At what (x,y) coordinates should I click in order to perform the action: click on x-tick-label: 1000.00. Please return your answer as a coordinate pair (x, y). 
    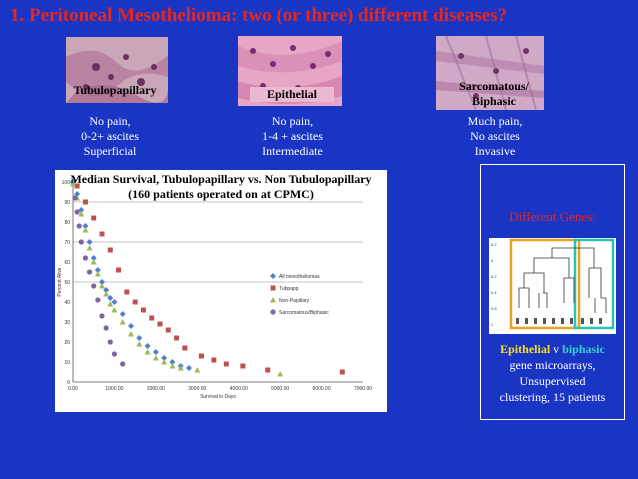
    Looking at the image, I should click on (114, 389).